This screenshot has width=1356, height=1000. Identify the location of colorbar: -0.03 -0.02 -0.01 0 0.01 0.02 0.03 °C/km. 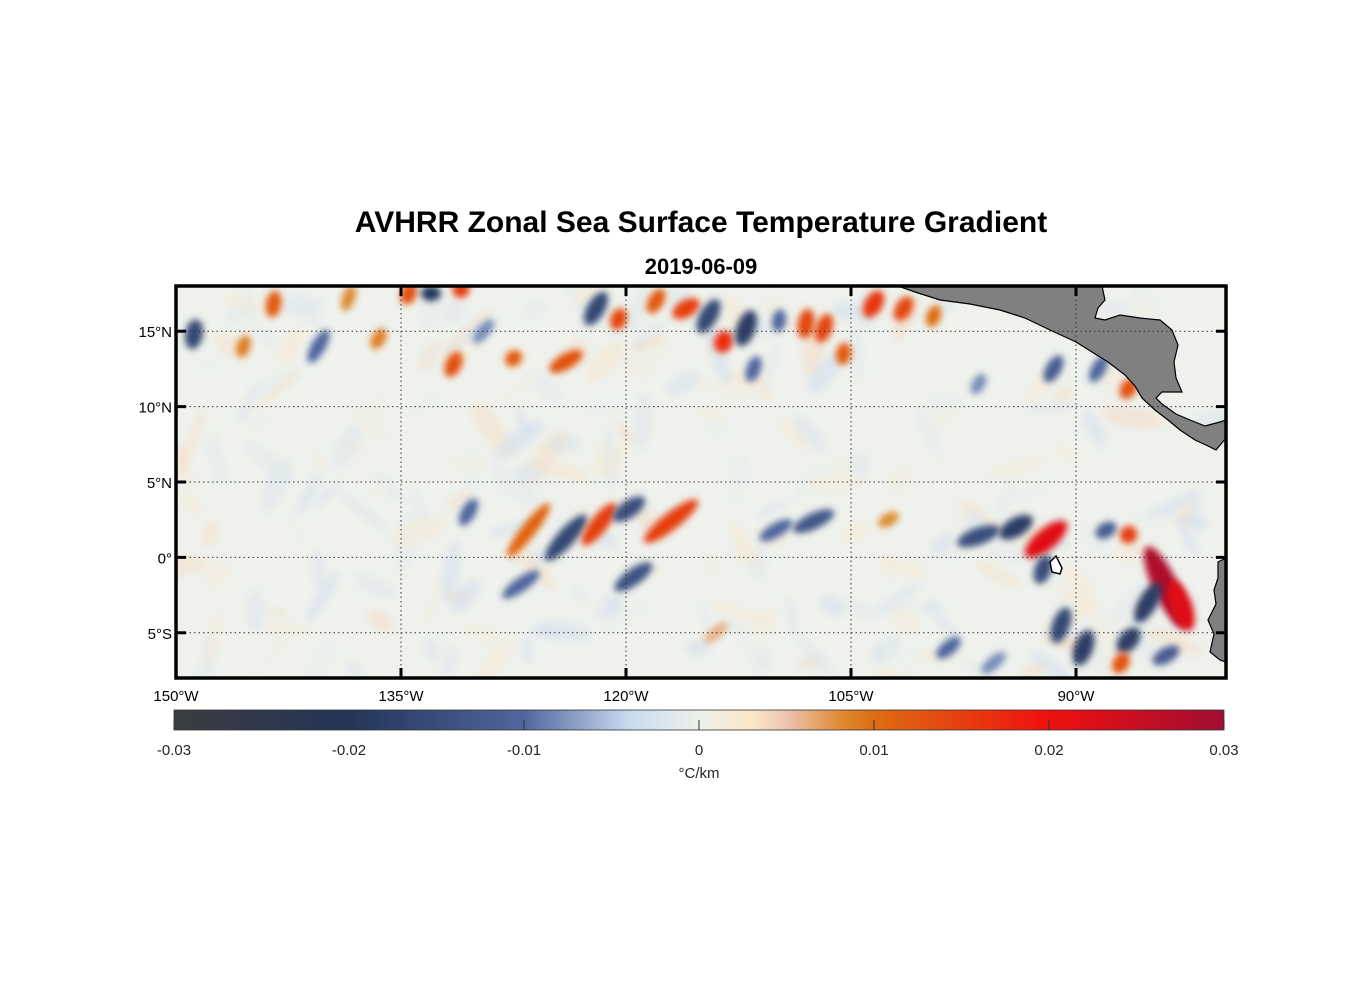
(698, 745).